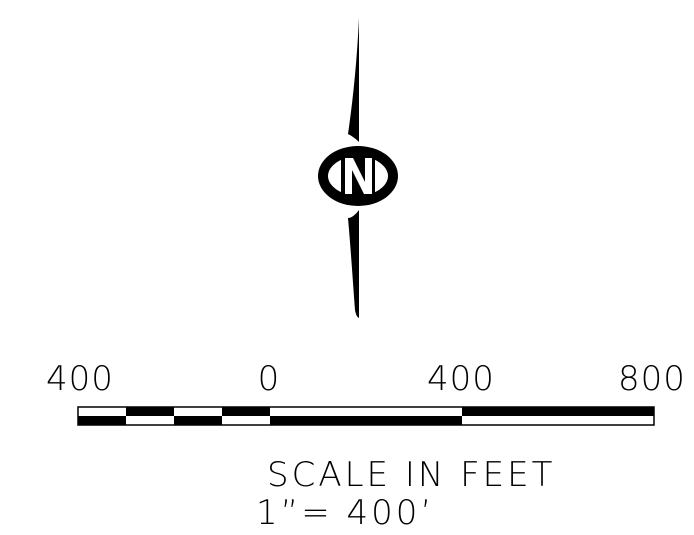 The image size is (694, 535). Describe the element at coordinates (411, 475) in the screenshot. I see `scale-title: SCALE IN FEET` at that location.